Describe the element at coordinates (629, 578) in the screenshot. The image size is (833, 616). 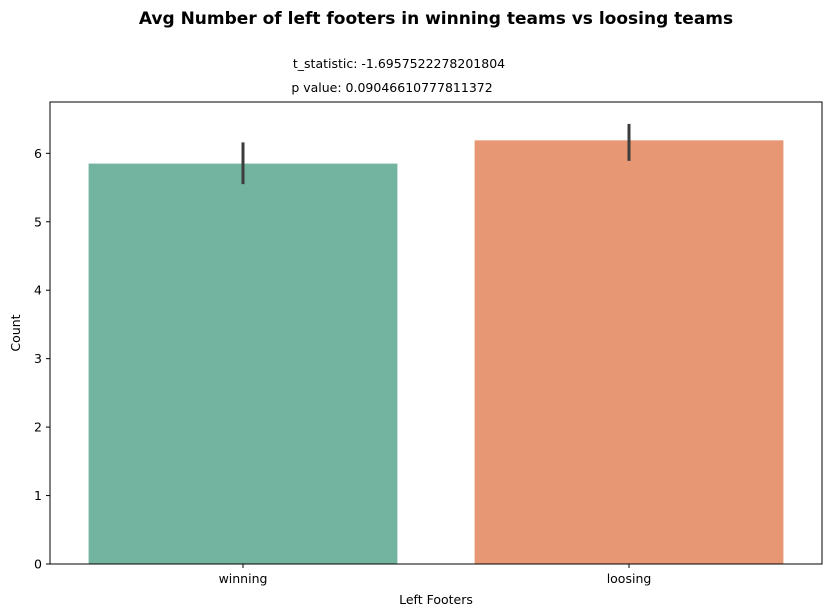
I see `x-tick-label-loosing: loosing` at that location.